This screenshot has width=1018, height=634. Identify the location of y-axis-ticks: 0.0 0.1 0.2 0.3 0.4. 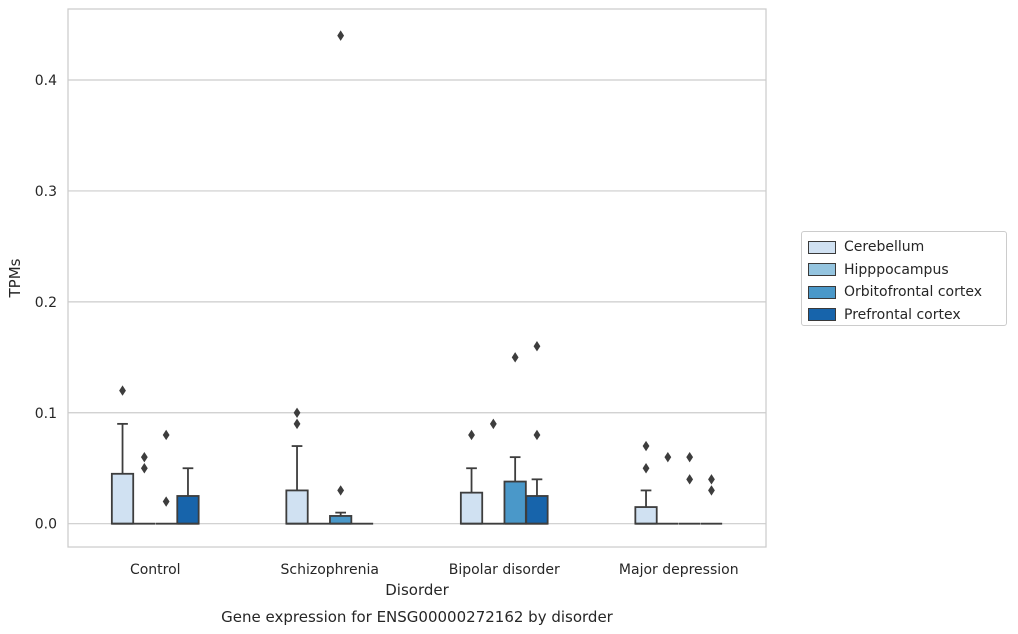
(46, 303).